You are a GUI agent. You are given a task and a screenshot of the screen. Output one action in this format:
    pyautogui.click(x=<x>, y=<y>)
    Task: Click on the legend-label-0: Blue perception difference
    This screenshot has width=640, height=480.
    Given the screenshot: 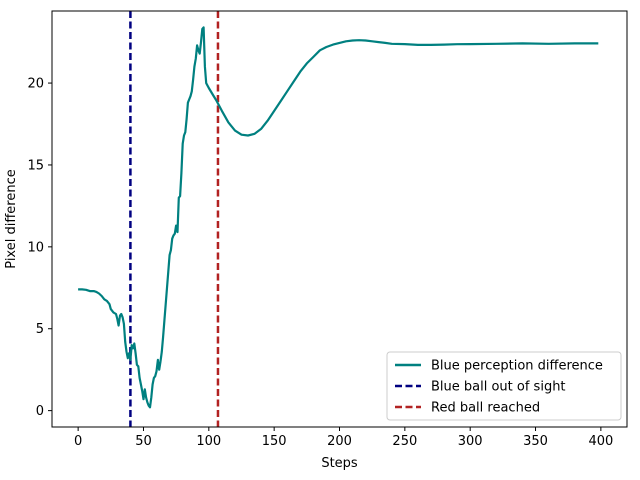 What is the action you would take?
    pyautogui.click(x=517, y=366)
    